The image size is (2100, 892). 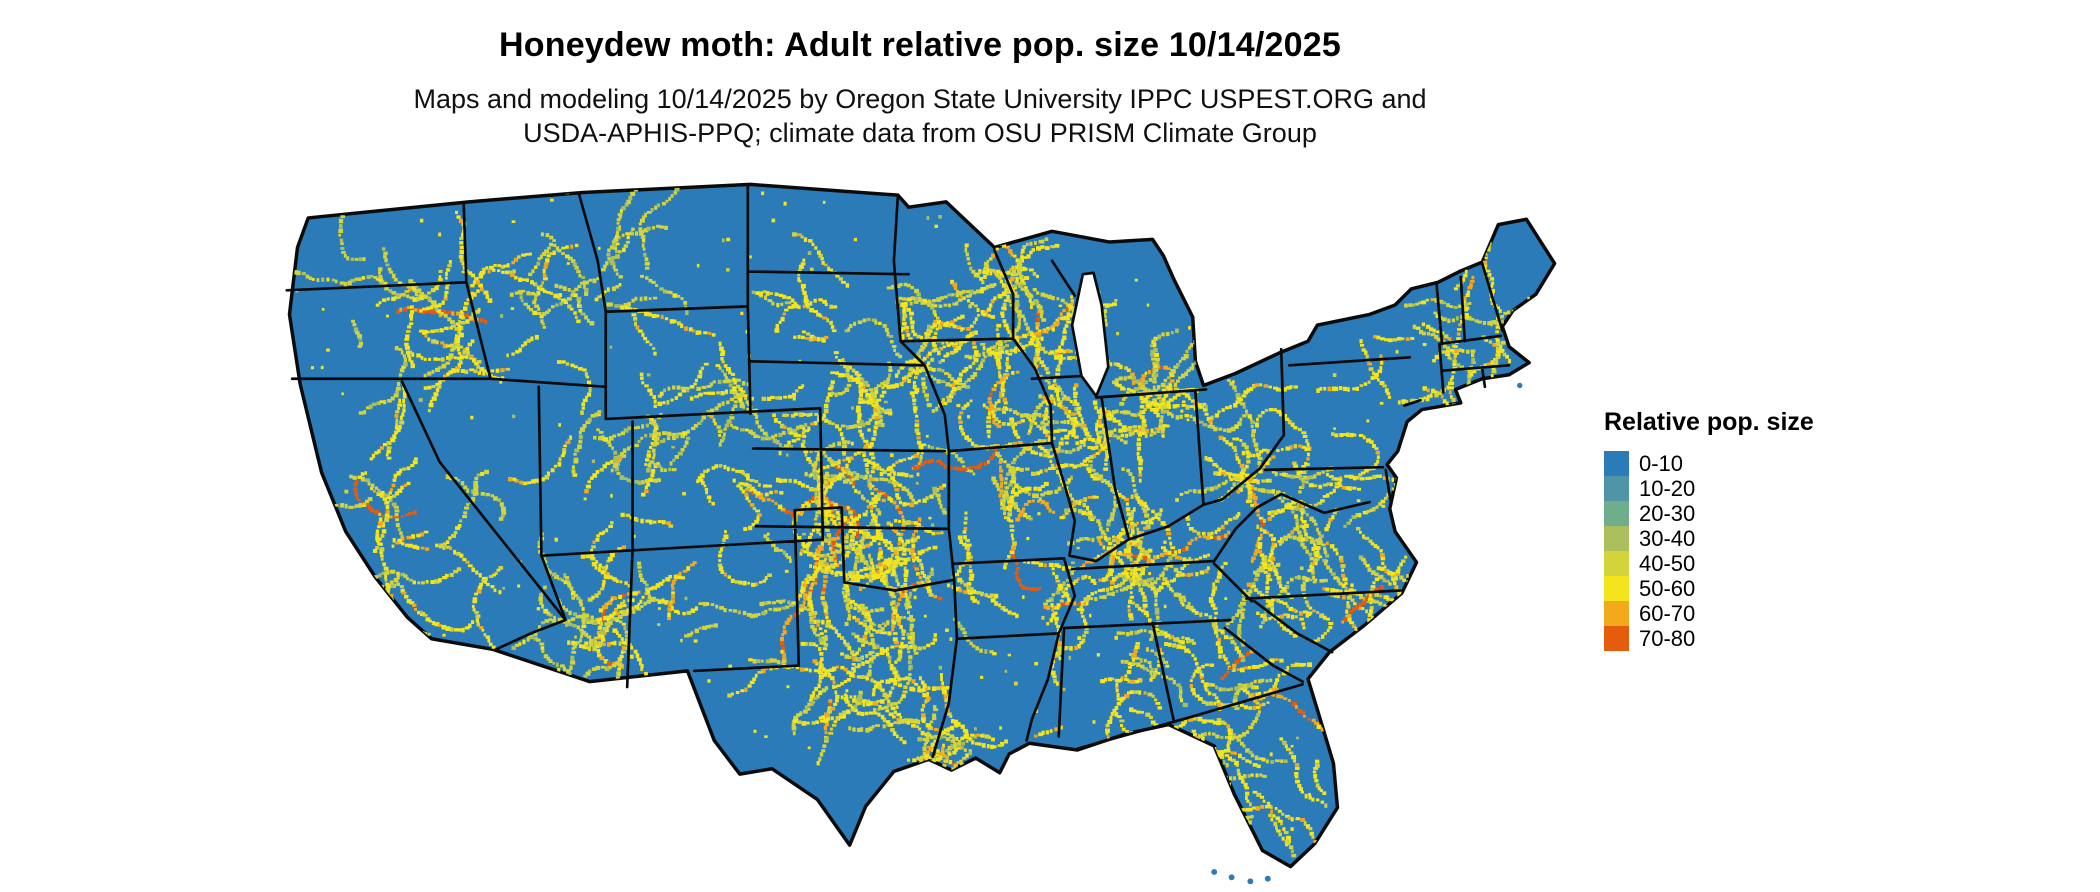 I want to click on legend-item: 30-40, so click(x=1709, y=538).